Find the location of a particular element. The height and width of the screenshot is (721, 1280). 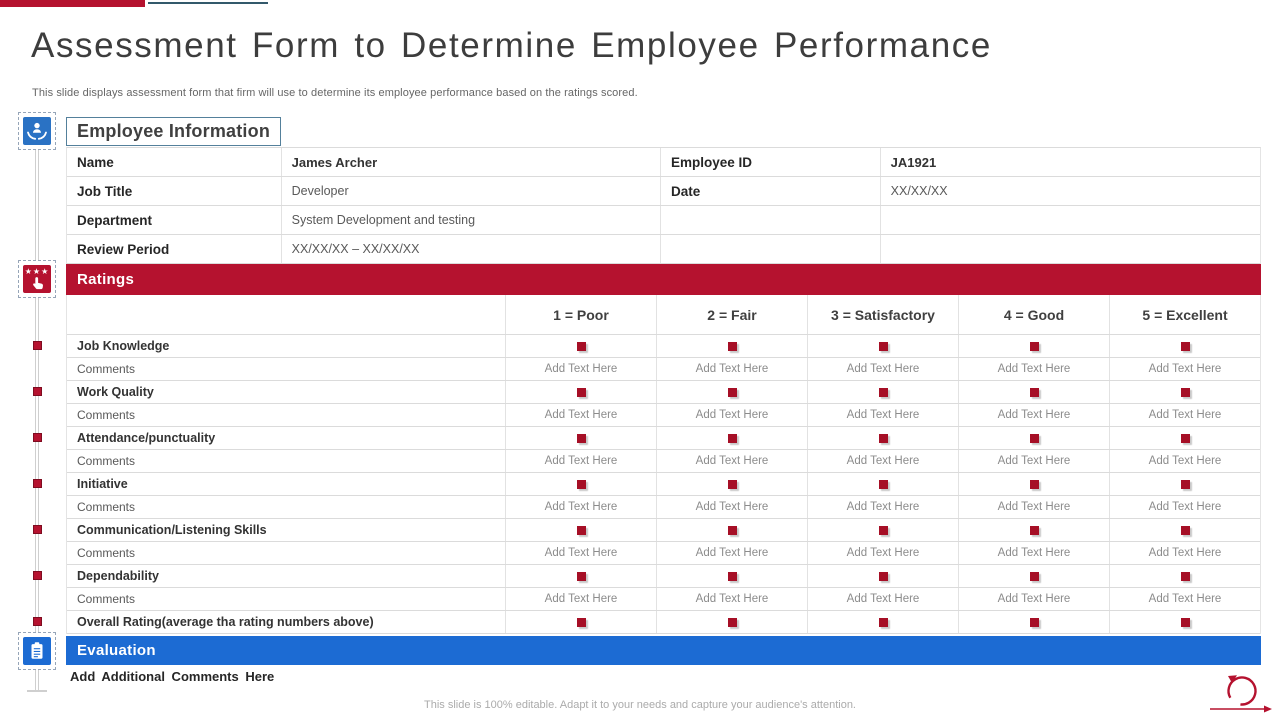

employee-field-value: XX/XX/XX – XX/XX/XX is located at coordinates (471, 249).